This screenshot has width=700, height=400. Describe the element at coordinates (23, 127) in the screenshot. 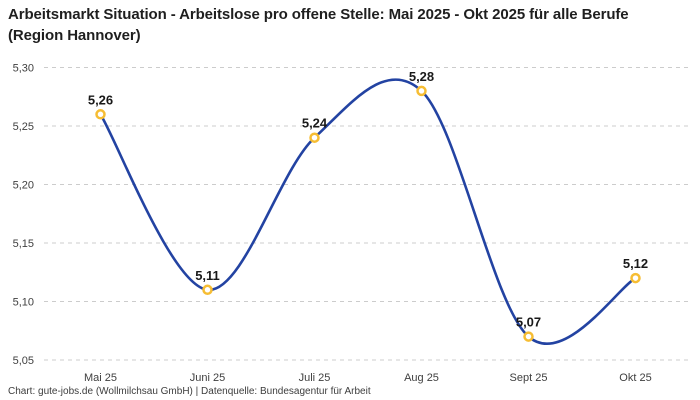

I see `y-axis-tick-label: 5,25` at that location.